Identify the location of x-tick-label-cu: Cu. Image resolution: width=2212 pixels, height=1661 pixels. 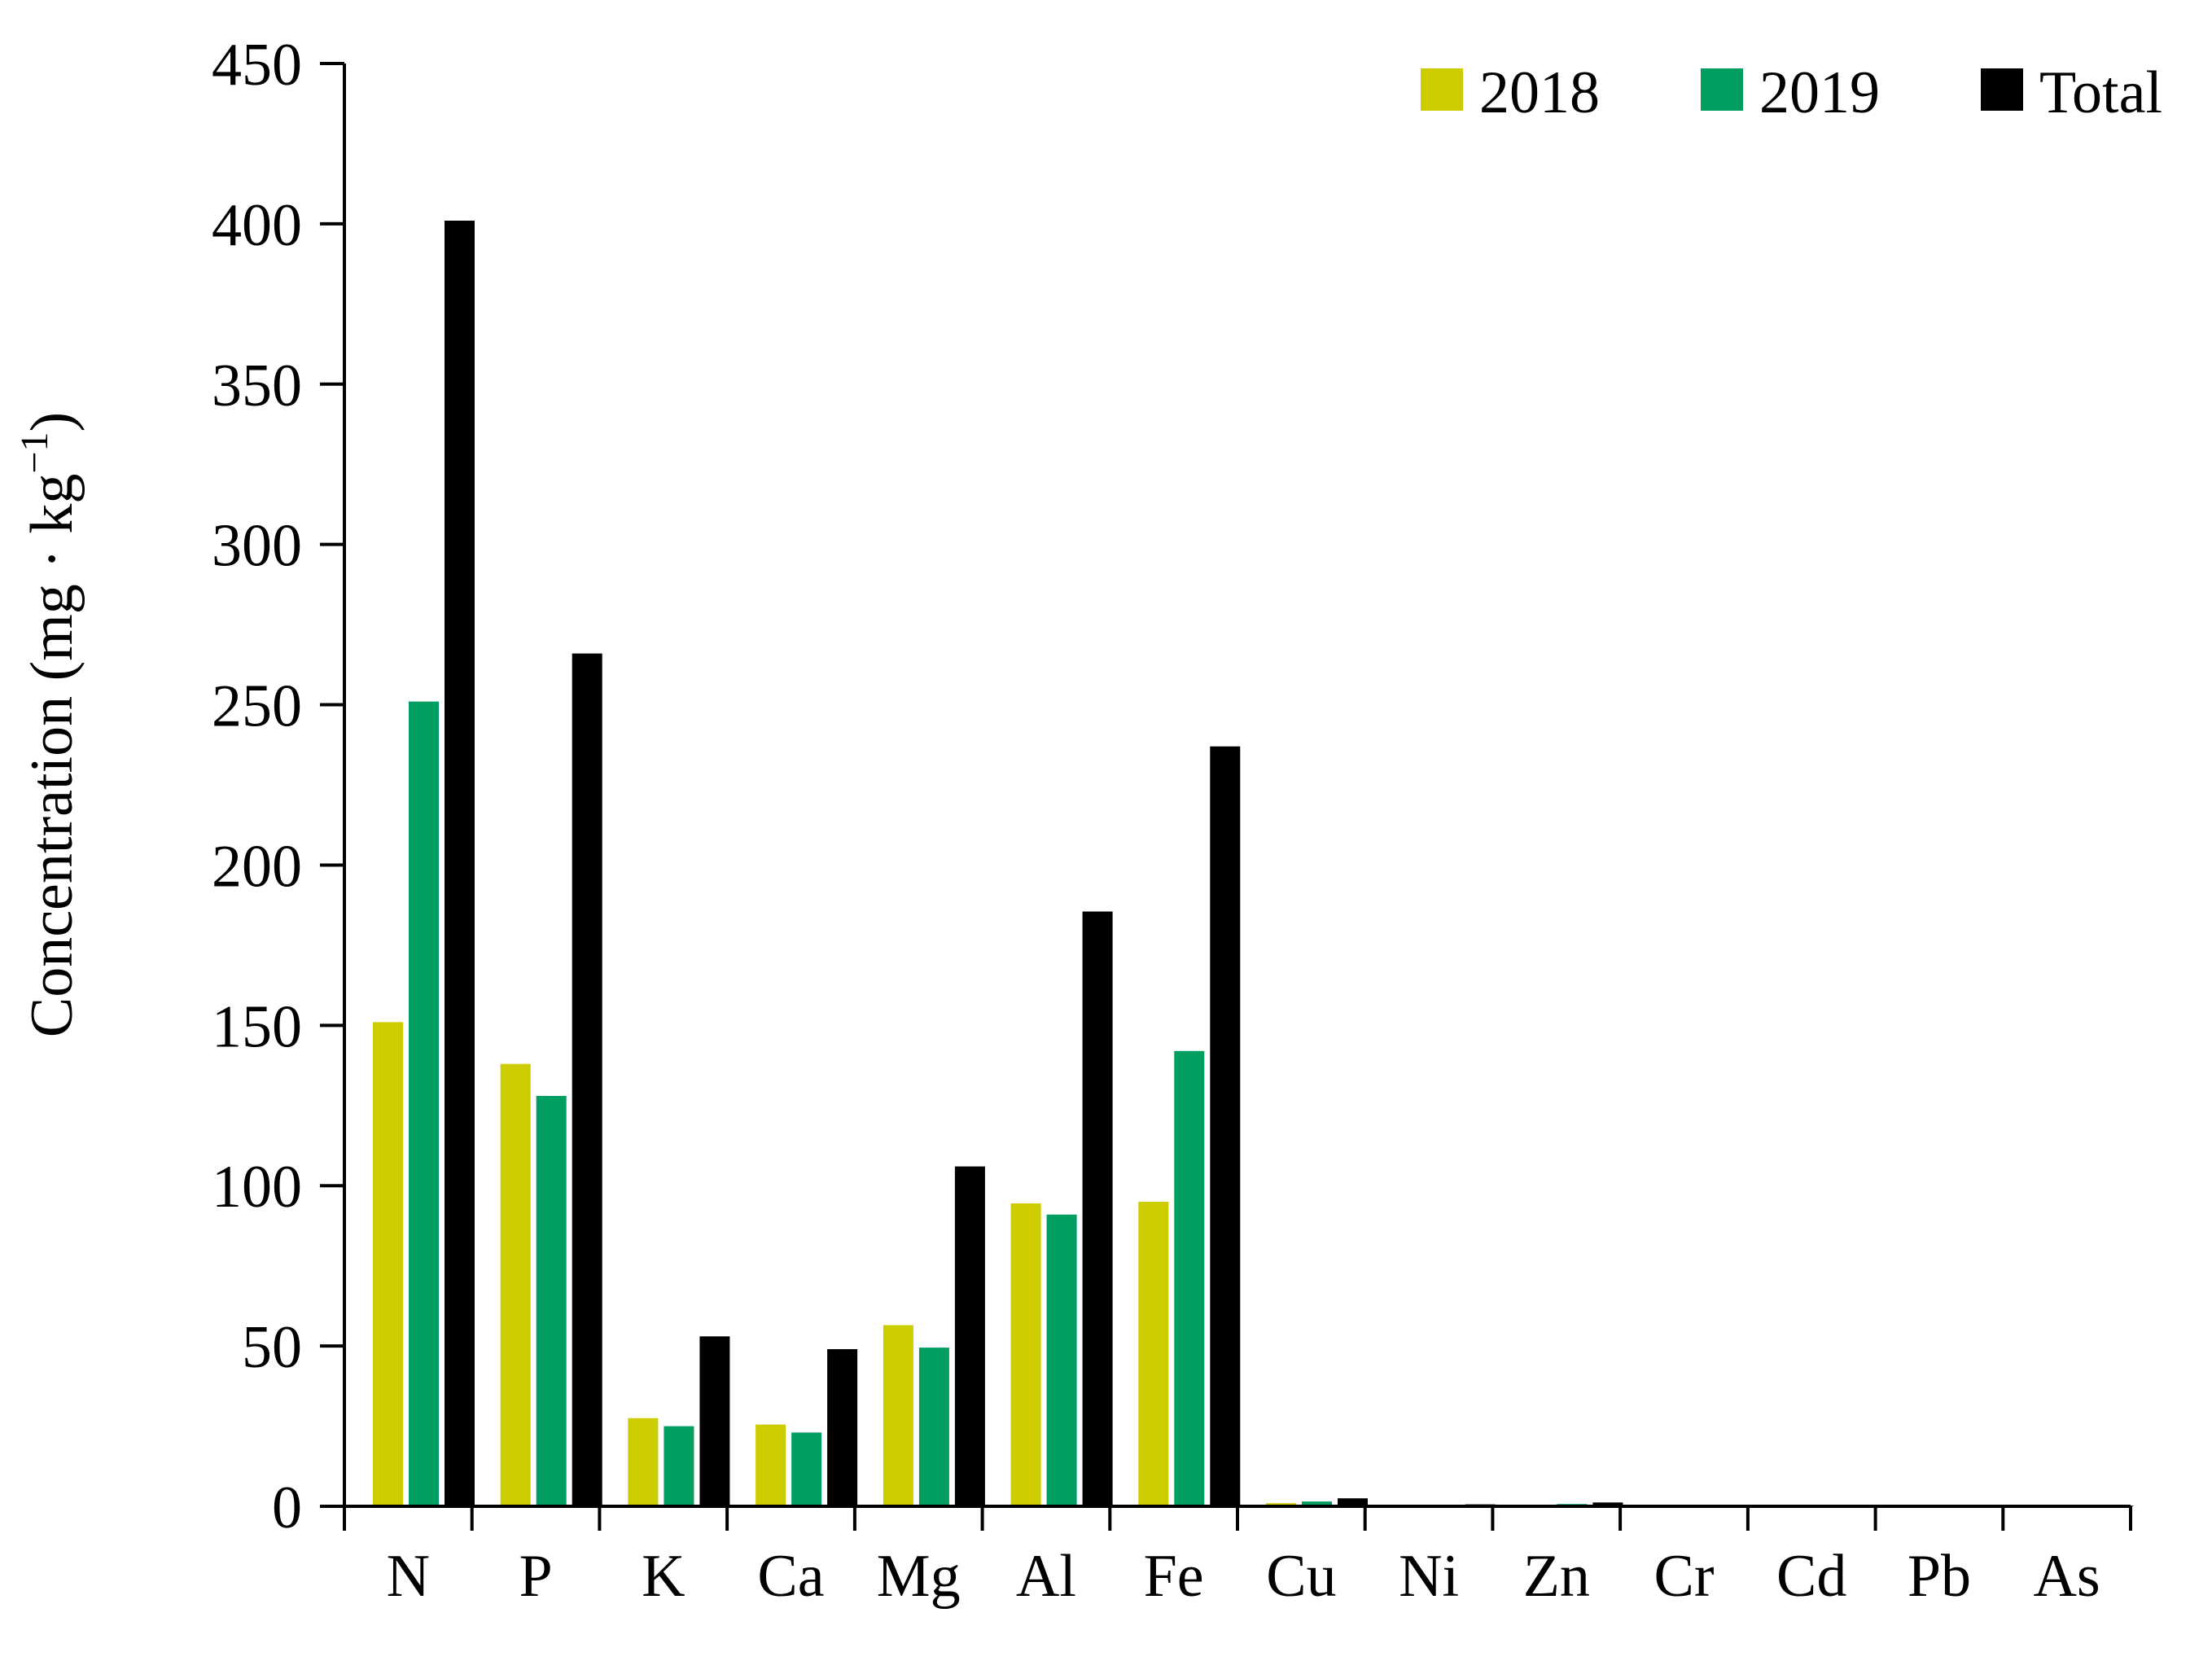
(1301, 1576).